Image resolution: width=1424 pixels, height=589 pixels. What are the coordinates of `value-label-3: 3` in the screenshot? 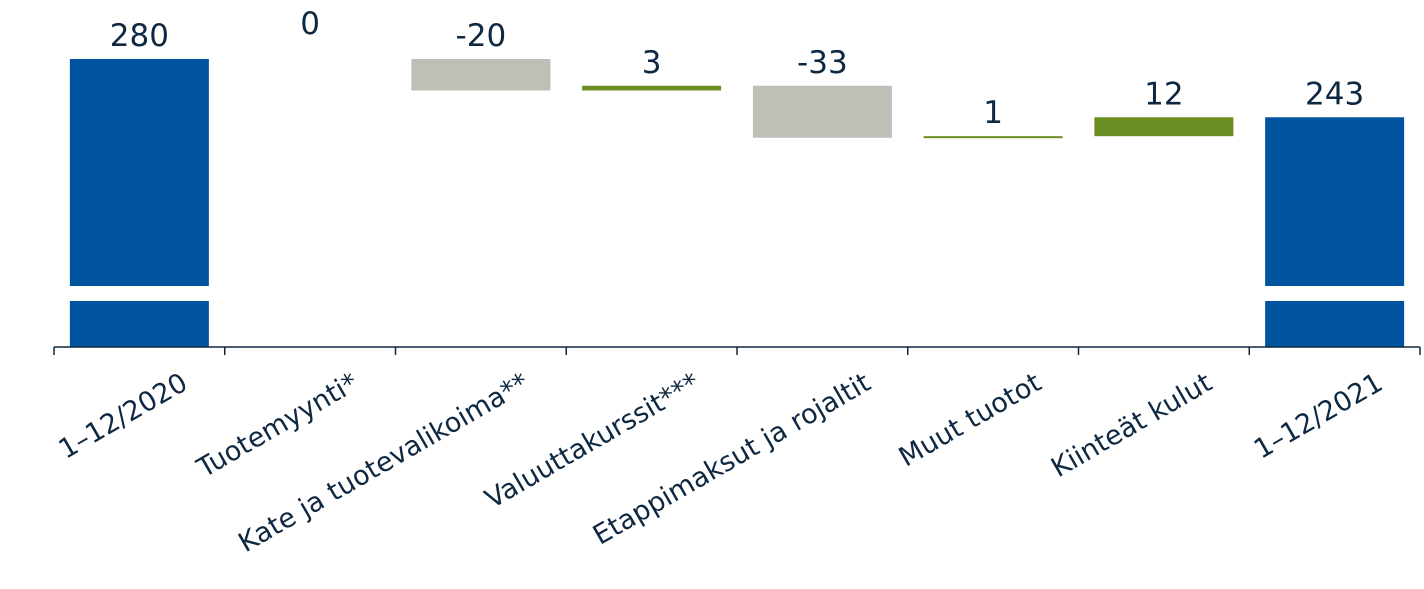 It's located at (652, 63).